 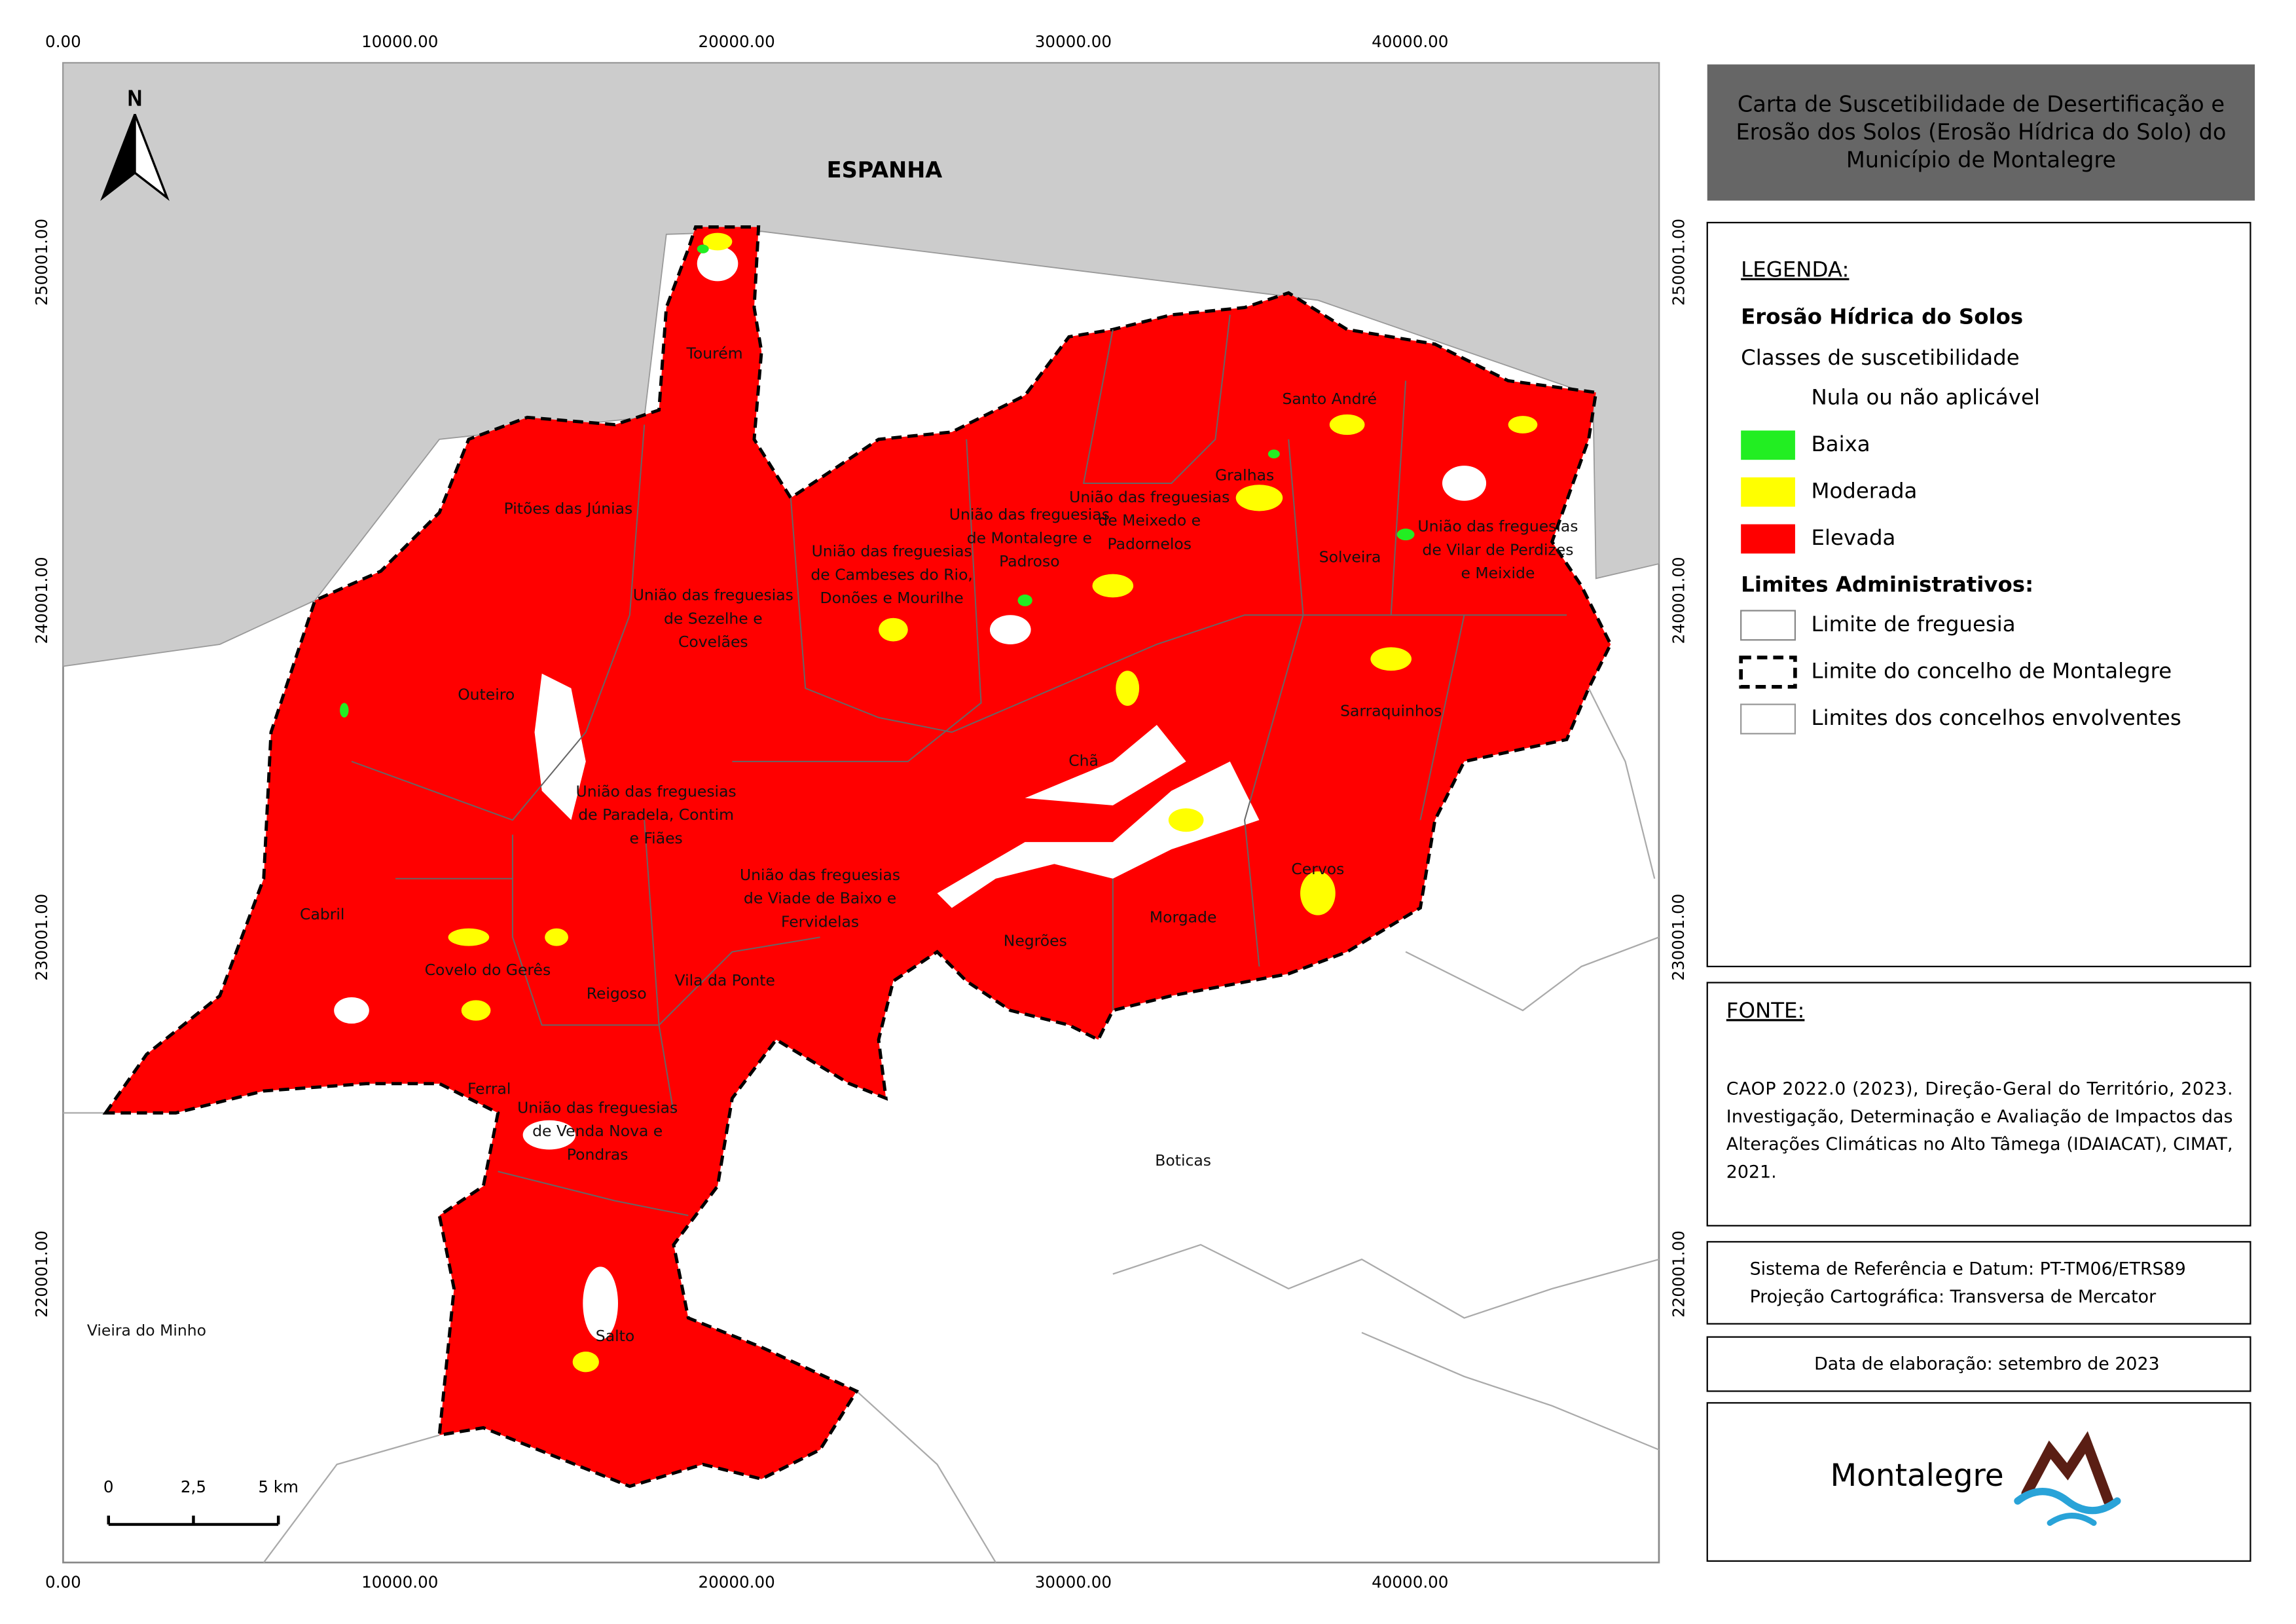 I want to click on north-arrow, so click(x=135, y=157).